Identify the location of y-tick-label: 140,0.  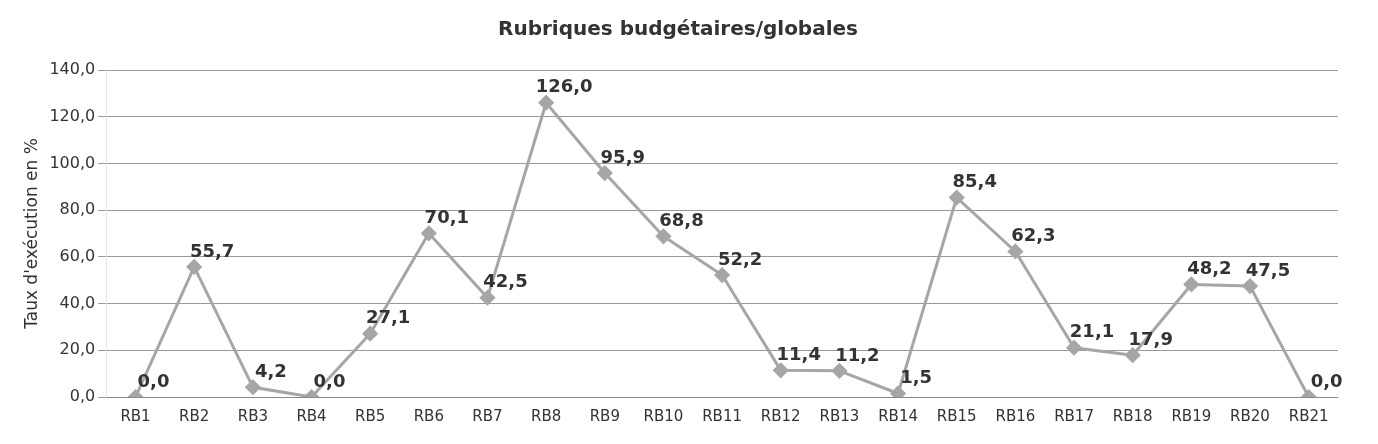
(72, 69).